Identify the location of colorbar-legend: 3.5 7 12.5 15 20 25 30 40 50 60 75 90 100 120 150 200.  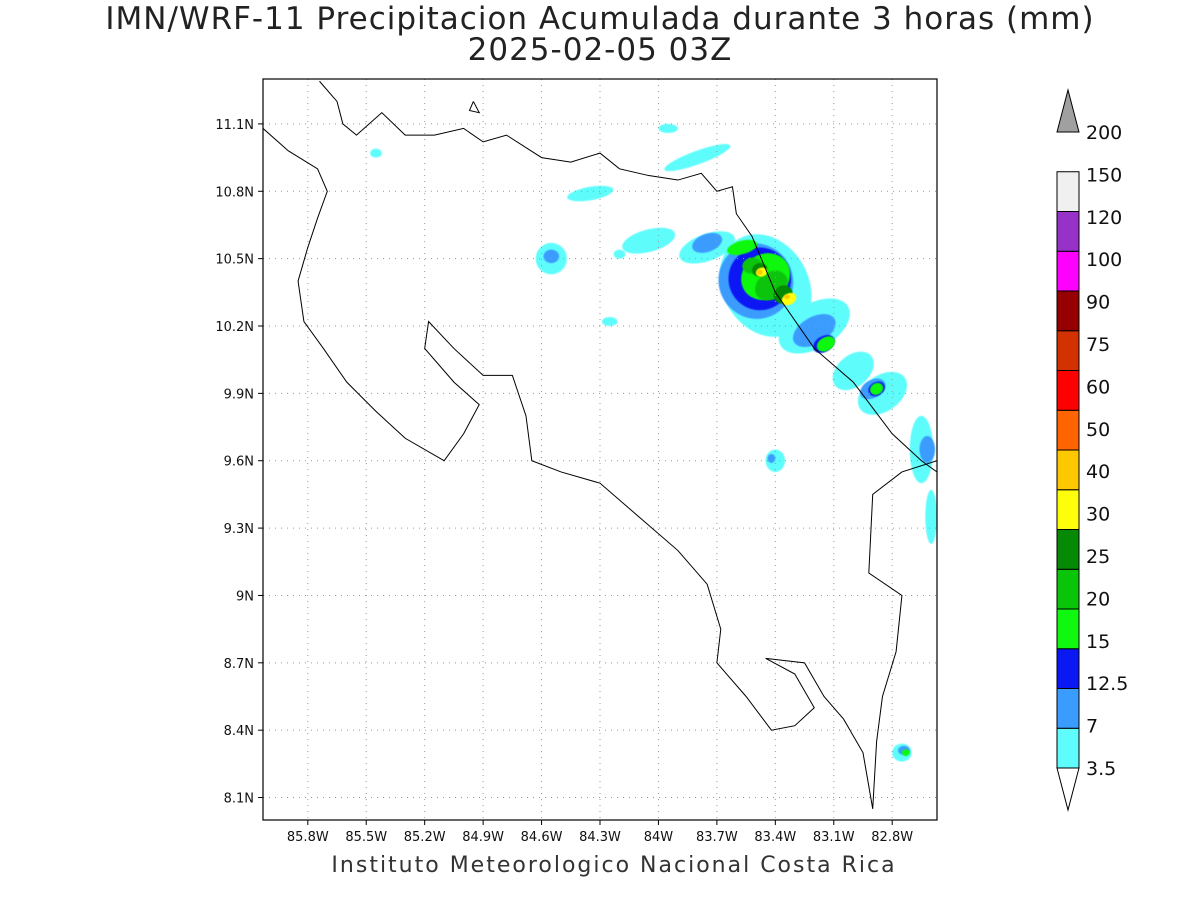
(1092, 450).